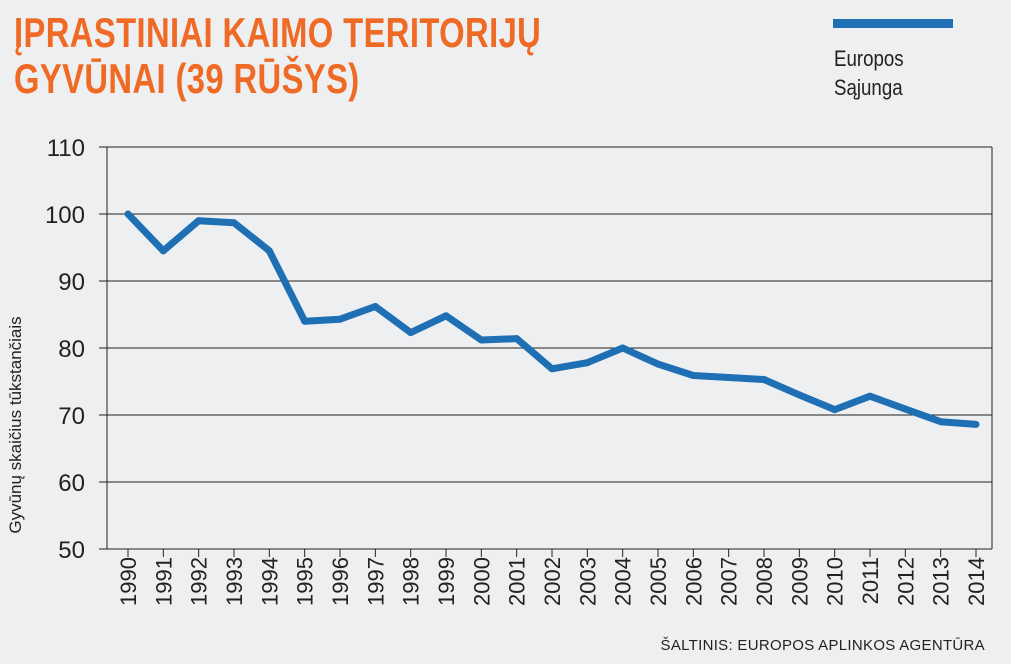 The width and height of the screenshot is (1011, 664). What do you see at coordinates (799, 395) in the screenshot?
I see `data-point-2009` at bounding box center [799, 395].